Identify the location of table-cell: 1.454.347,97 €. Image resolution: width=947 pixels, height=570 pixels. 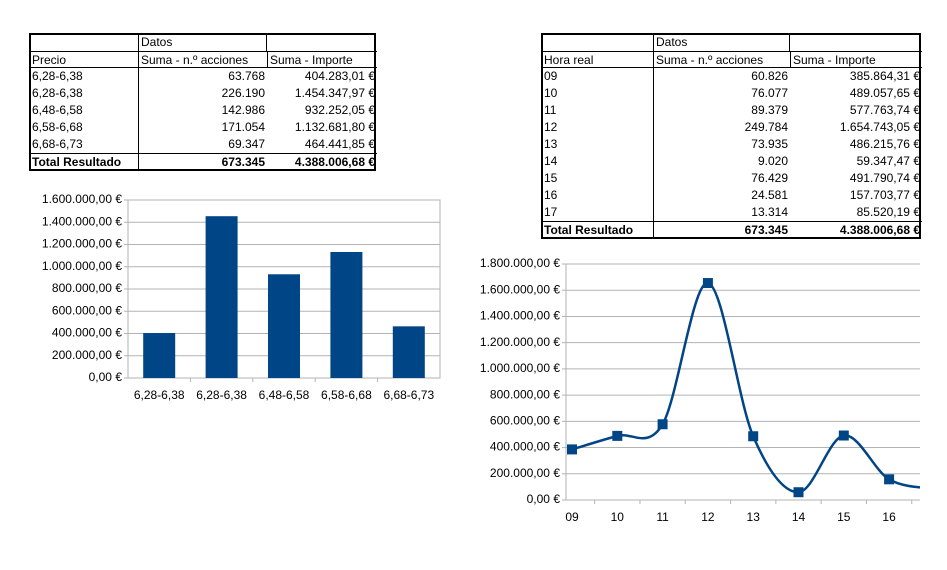
(334, 93).